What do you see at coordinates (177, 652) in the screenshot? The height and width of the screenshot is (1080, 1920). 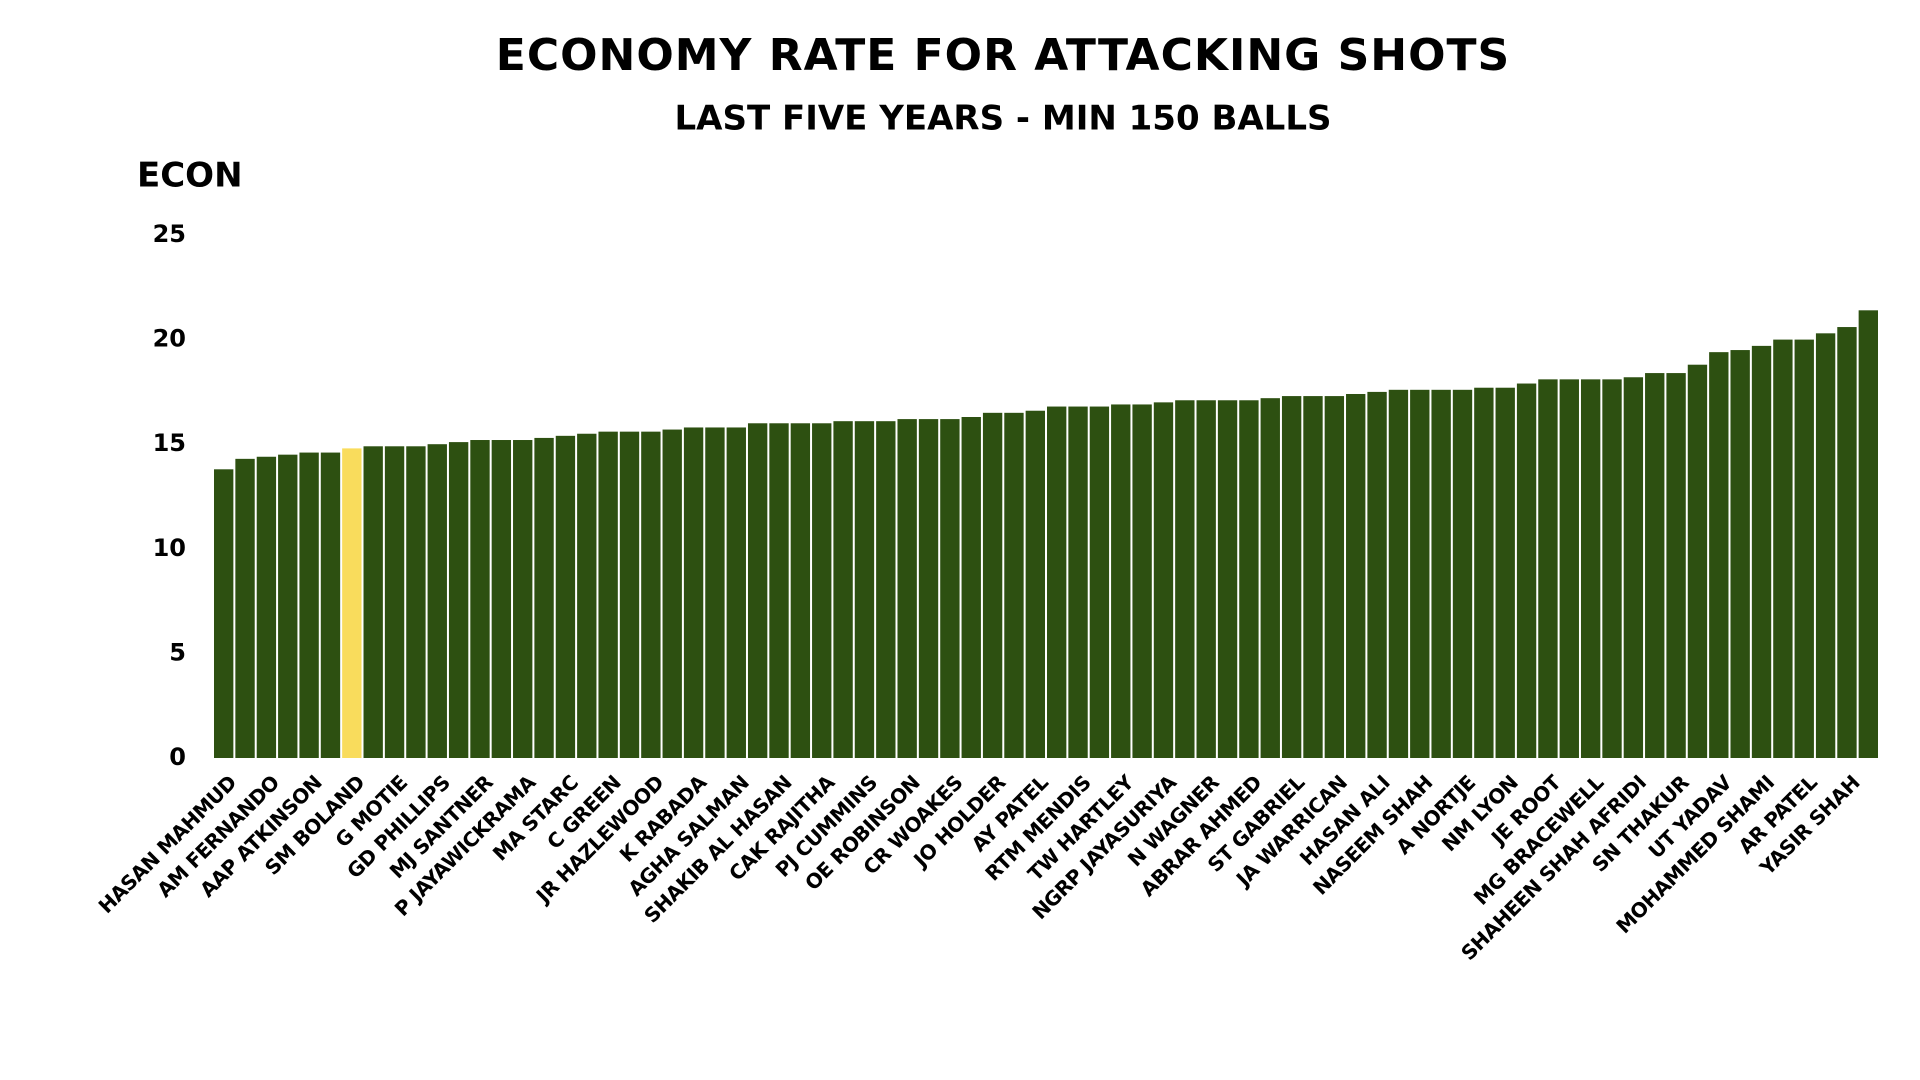 I see `y-tick-label: 5` at bounding box center [177, 652].